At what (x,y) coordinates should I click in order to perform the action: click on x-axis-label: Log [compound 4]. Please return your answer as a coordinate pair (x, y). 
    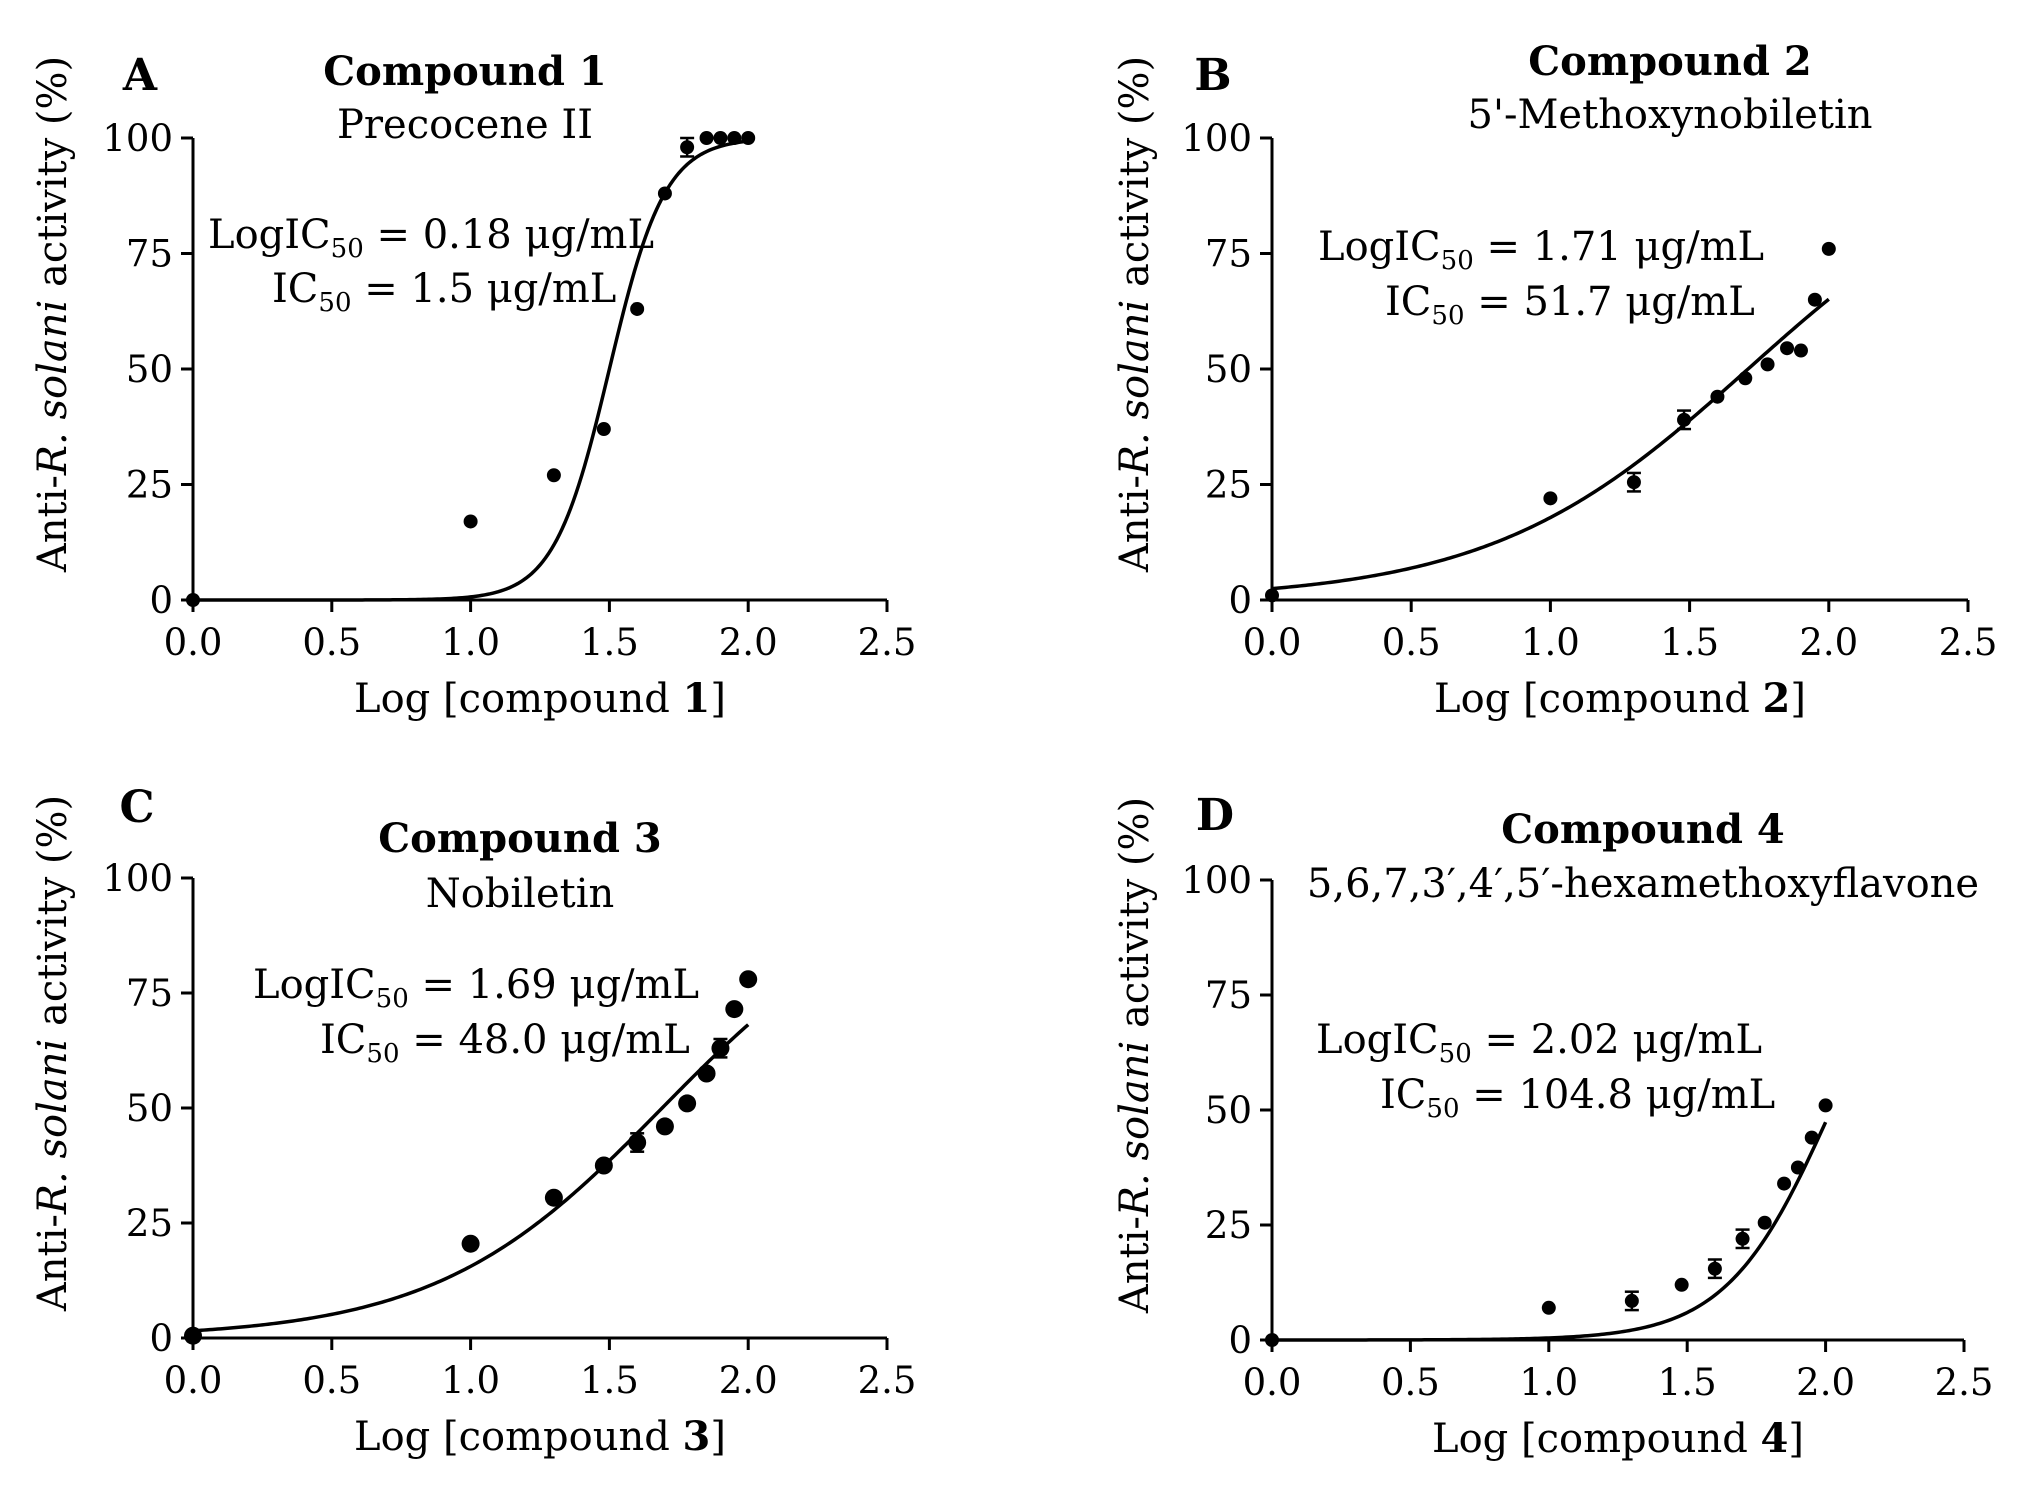
    Looking at the image, I should click on (1618, 1438).